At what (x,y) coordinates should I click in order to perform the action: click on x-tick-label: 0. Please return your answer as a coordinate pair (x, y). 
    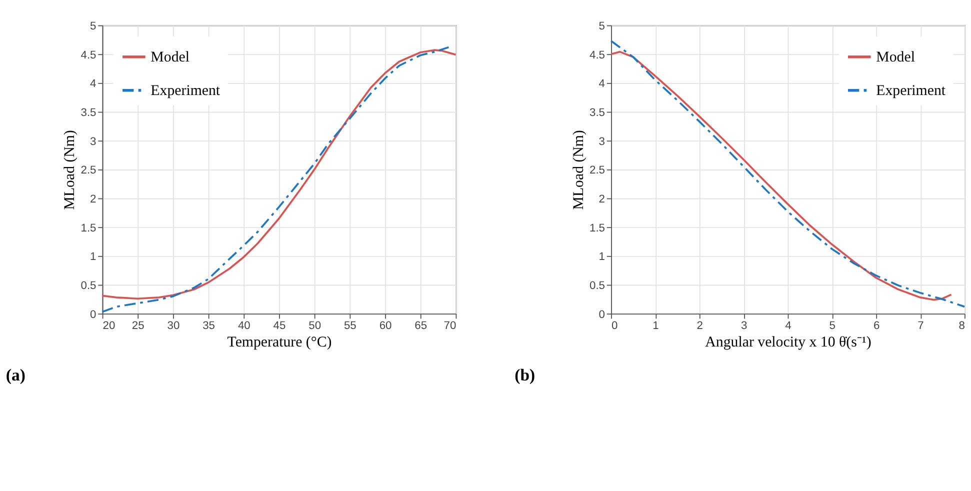
    Looking at the image, I should click on (615, 326).